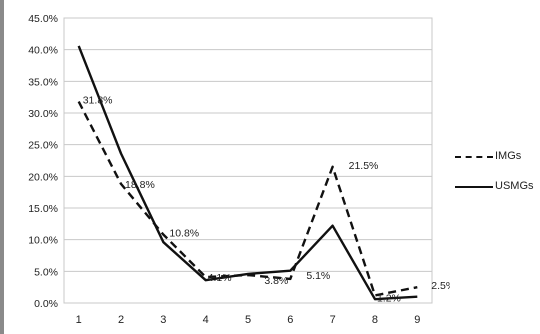  I want to click on data-label: 5.1%, so click(318, 276).